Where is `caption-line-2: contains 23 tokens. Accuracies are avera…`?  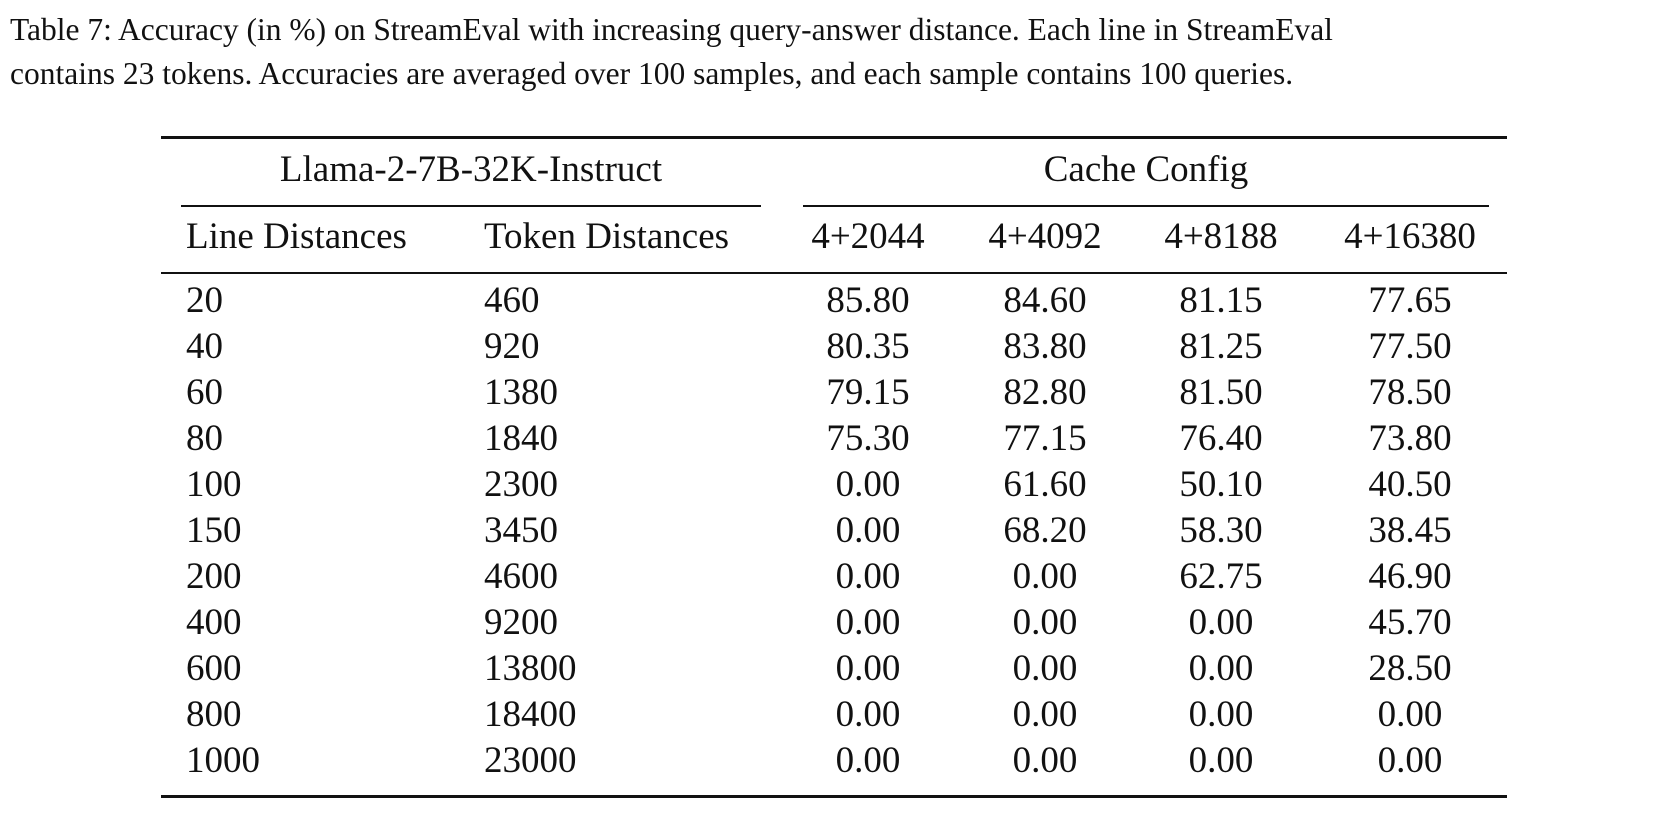
caption-line-2: contains 23 tokens. Accuracies are avera… is located at coordinates (652, 73).